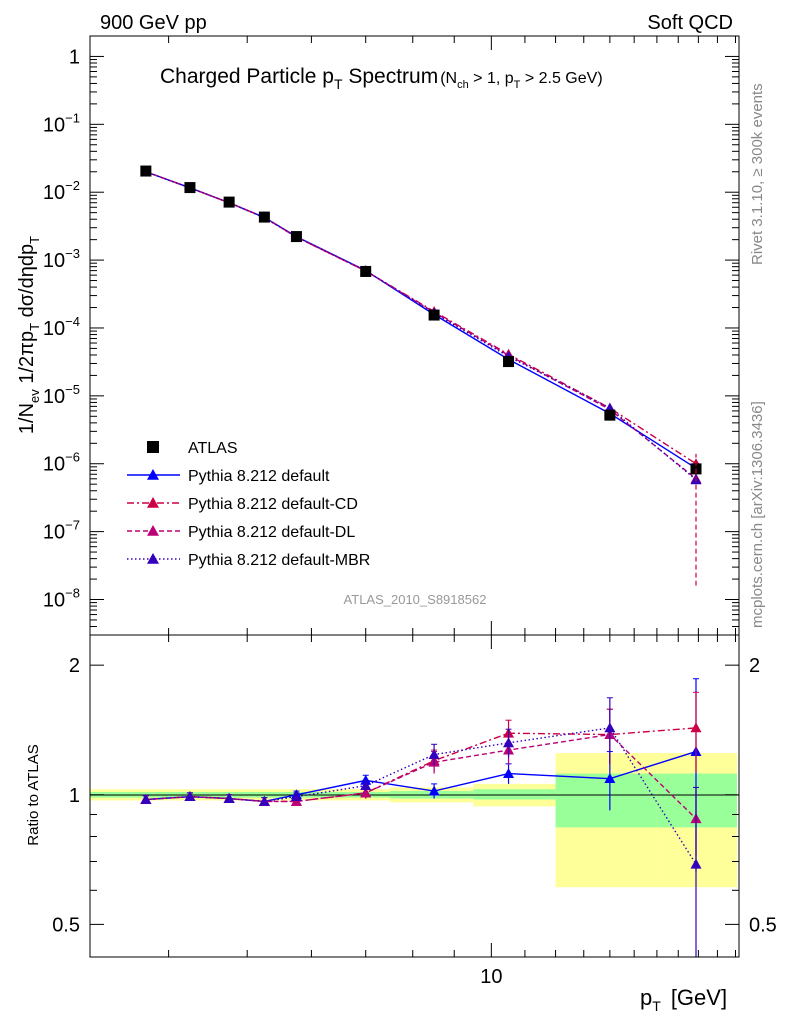 The image size is (786, 1024). What do you see at coordinates (415, 599) in the screenshot?
I see `analysis-id-label: ATLAS_2010_S8918562` at bounding box center [415, 599].